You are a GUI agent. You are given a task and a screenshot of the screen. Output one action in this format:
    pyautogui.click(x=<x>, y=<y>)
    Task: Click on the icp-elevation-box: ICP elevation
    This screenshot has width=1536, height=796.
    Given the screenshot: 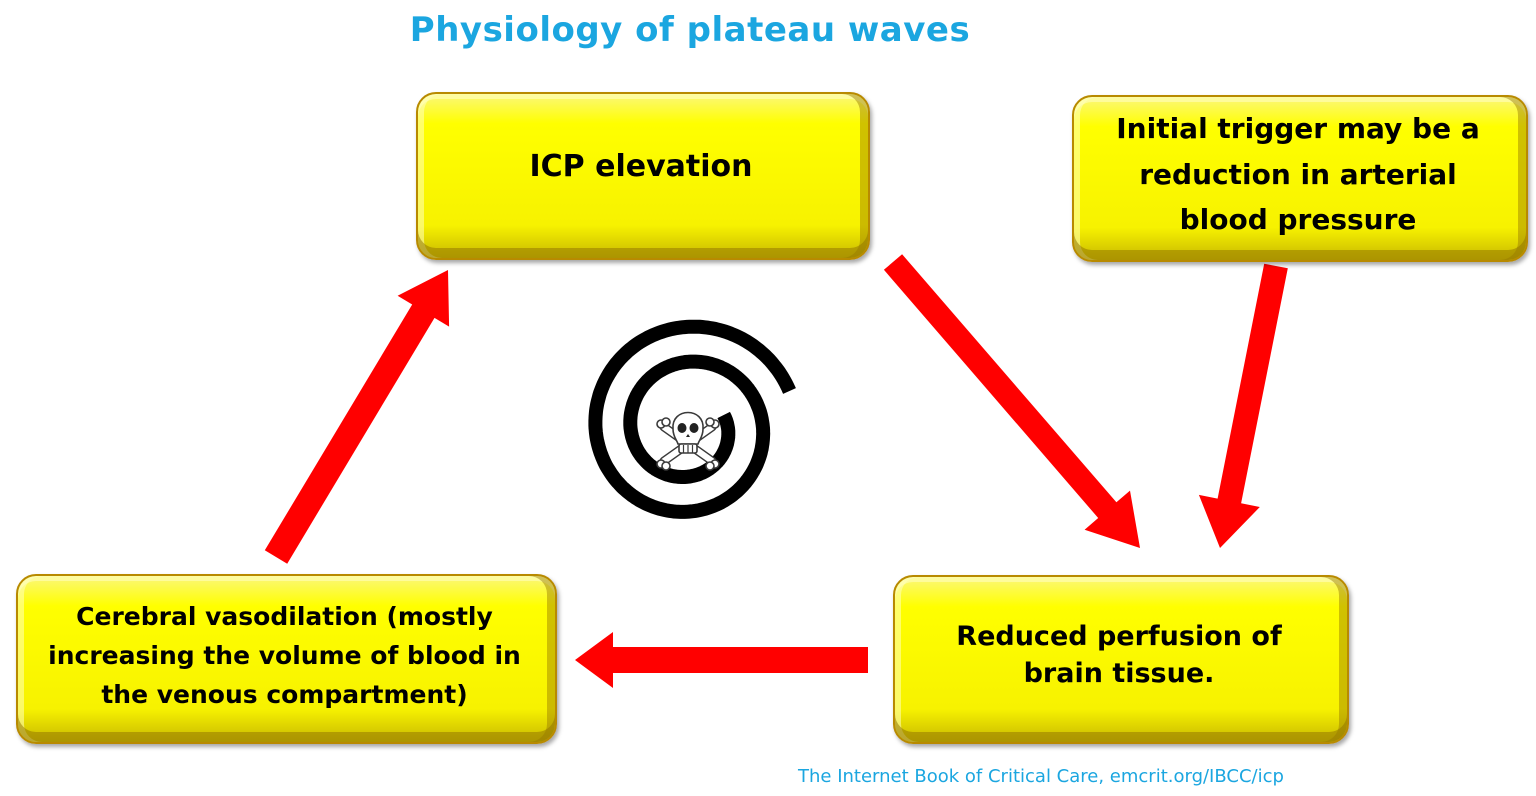 What is the action you would take?
    pyautogui.click(x=643, y=176)
    